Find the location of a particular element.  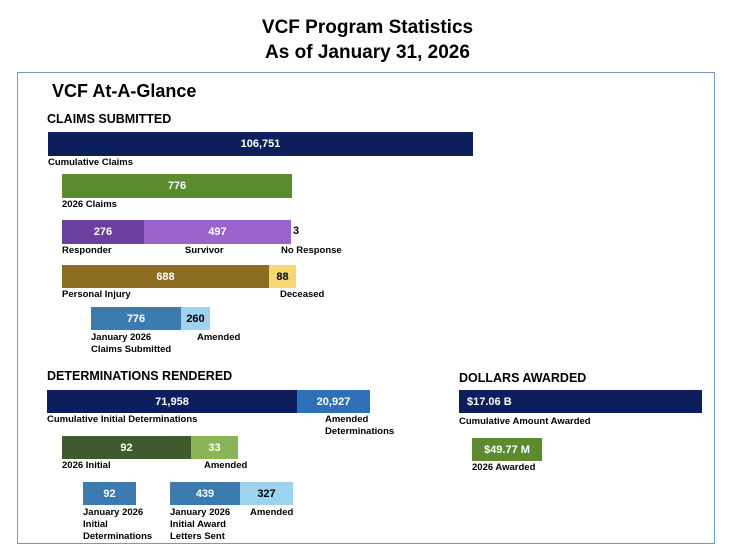

label-2026-claims: 2026 Claims is located at coordinates (89, 204).